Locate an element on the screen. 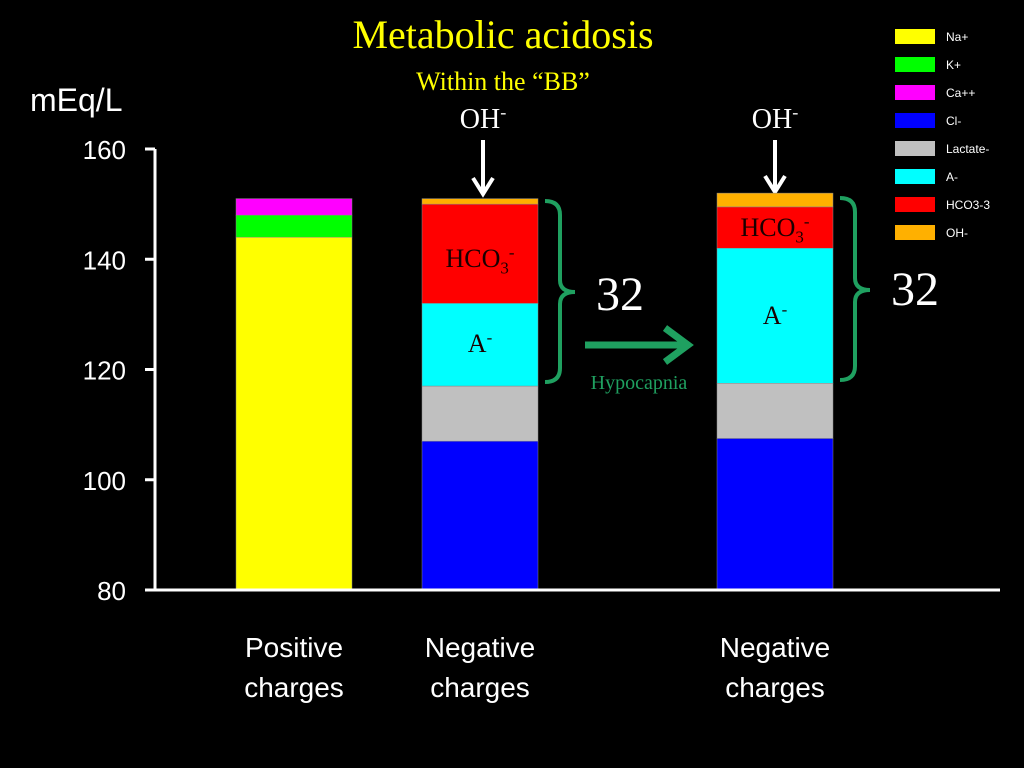 This screenshot has width=1024, height=768. y-tick-label: 80 is located at coordinates (111, 591).